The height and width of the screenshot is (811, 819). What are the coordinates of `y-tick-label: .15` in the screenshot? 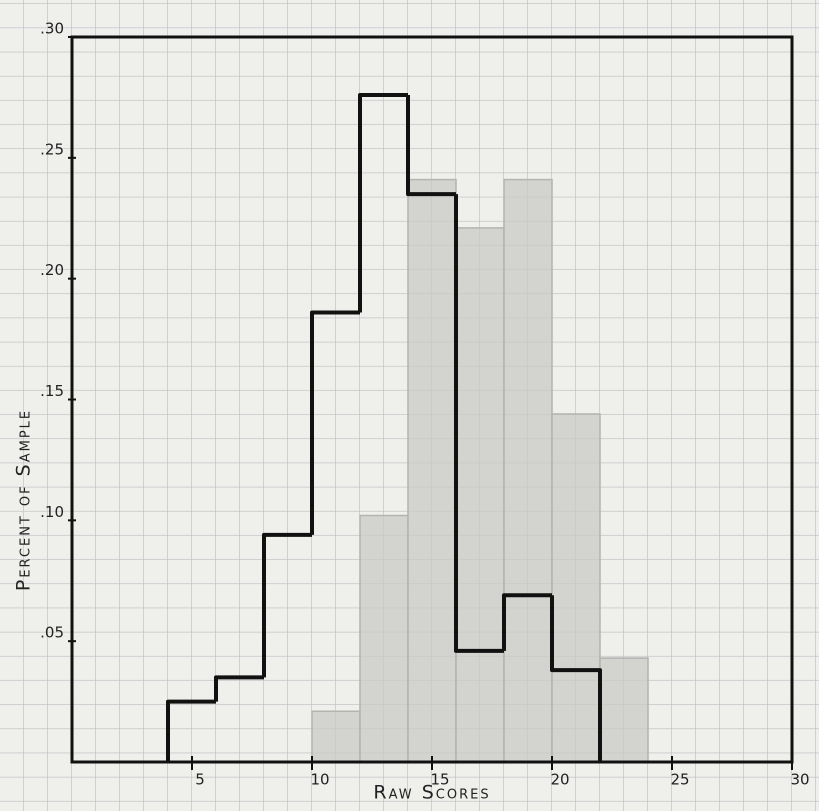 It's located at (52, 391).